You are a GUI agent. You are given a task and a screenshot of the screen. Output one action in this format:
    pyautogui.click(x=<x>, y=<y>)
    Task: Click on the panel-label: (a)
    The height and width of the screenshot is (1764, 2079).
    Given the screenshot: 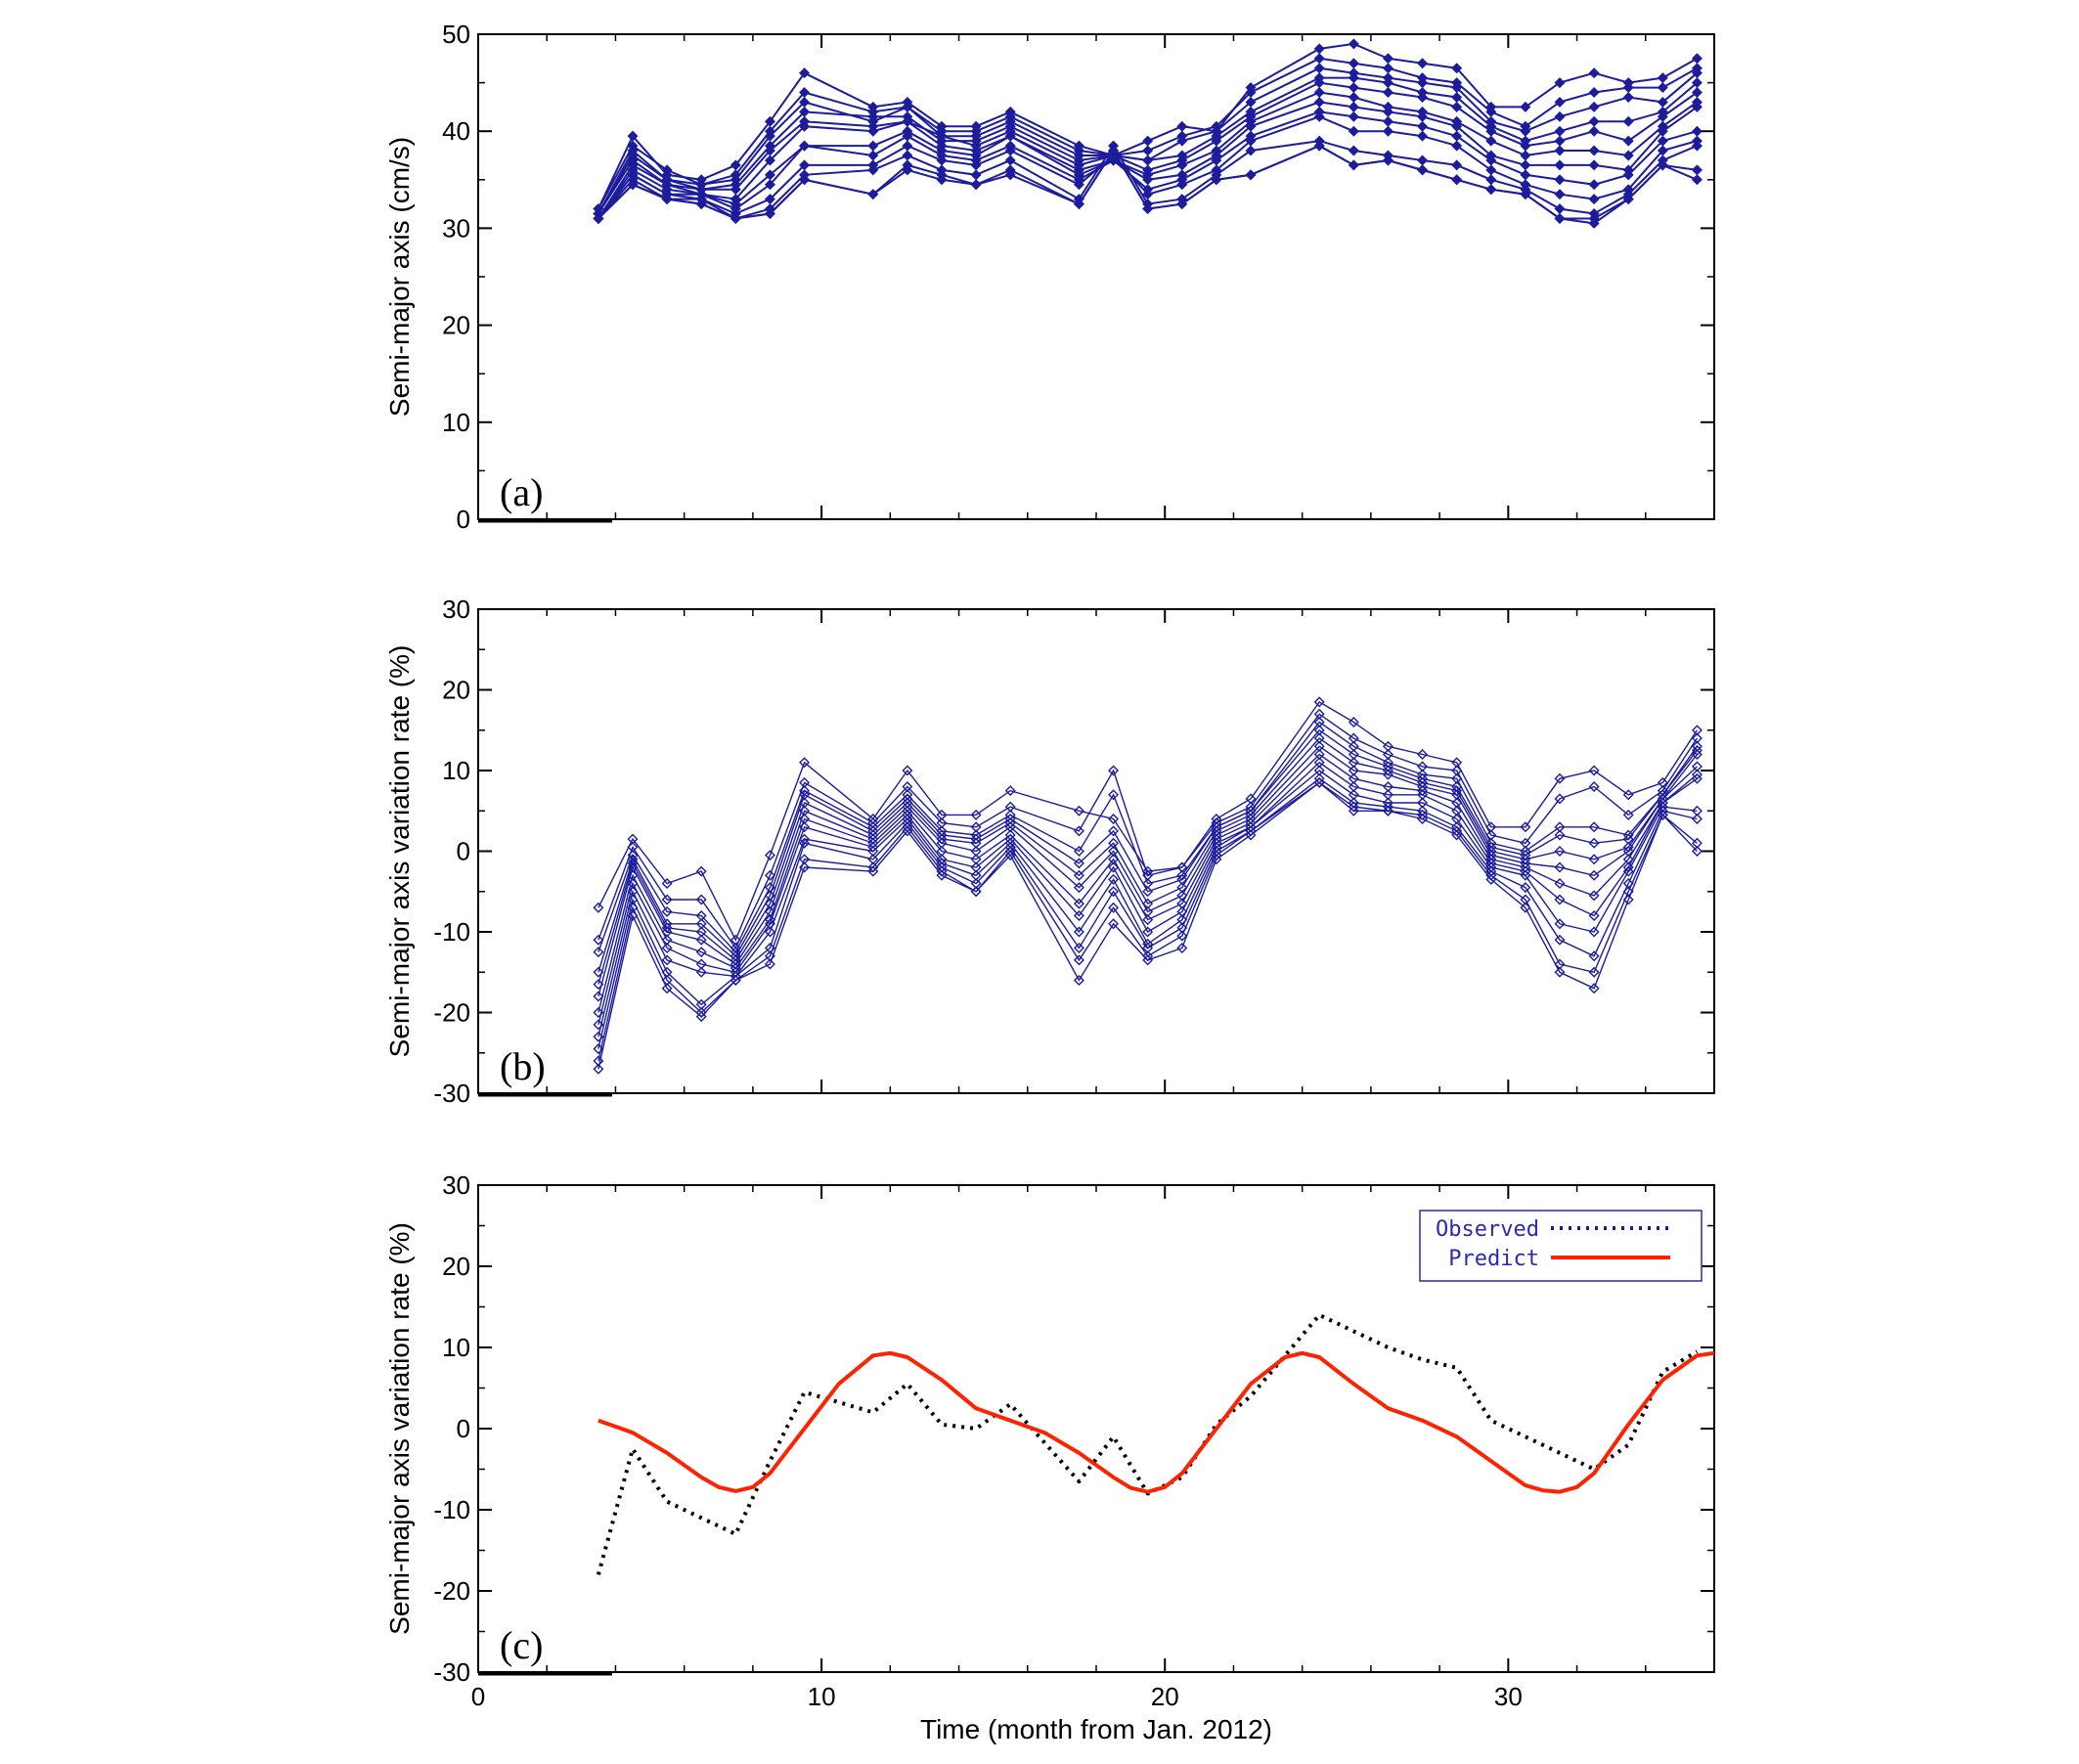 What is the action you would take?
    pyautogui.click(x=521, y=492)
    